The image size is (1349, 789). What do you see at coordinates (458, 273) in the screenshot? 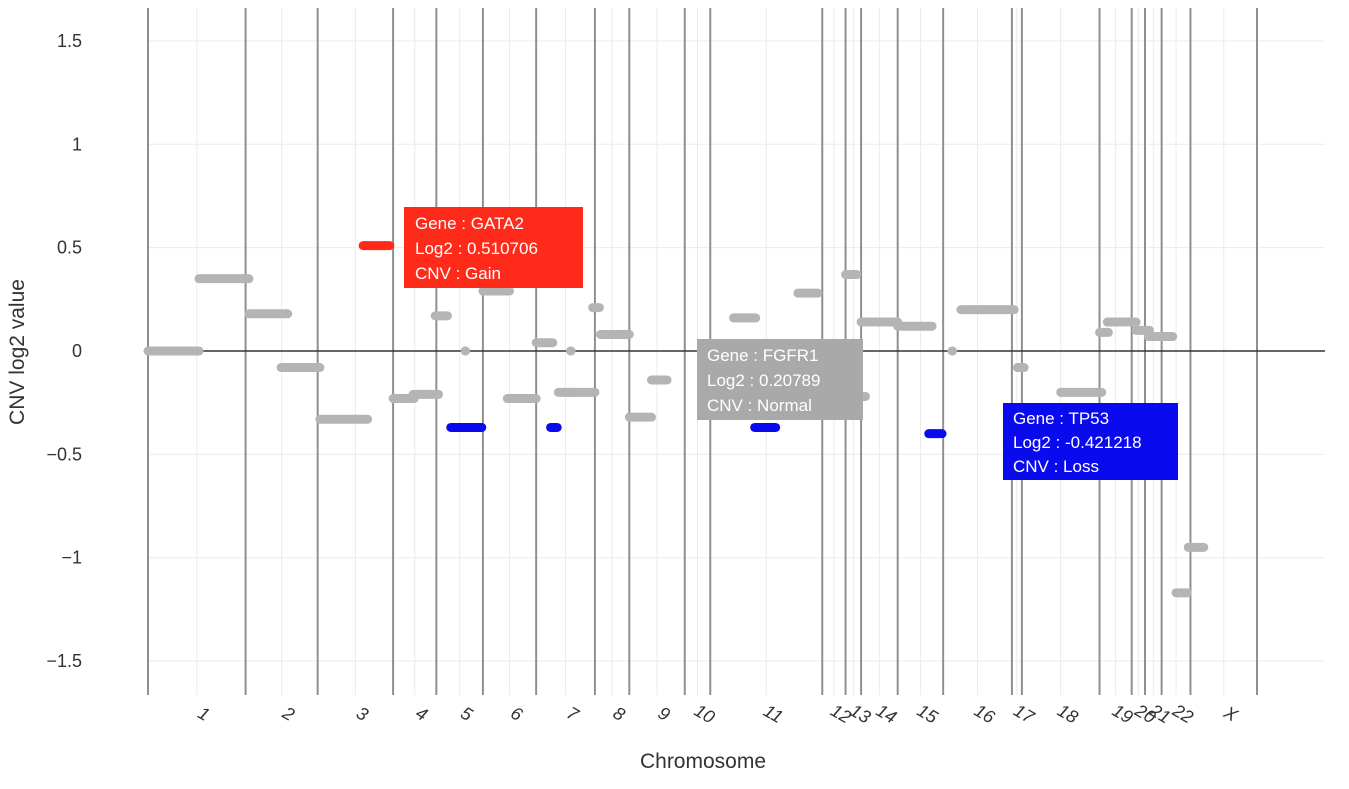
I see `hover-cnv: CNV : Gain` at bounding box center [458, 273].